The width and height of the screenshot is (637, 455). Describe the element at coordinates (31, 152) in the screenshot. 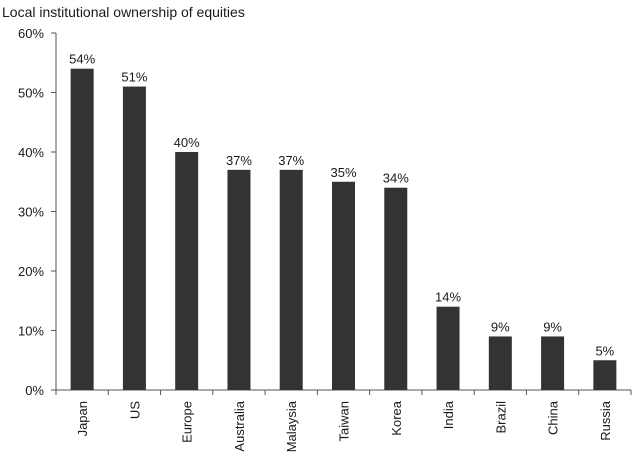

I see `y-tick-label: 40%` at that location.